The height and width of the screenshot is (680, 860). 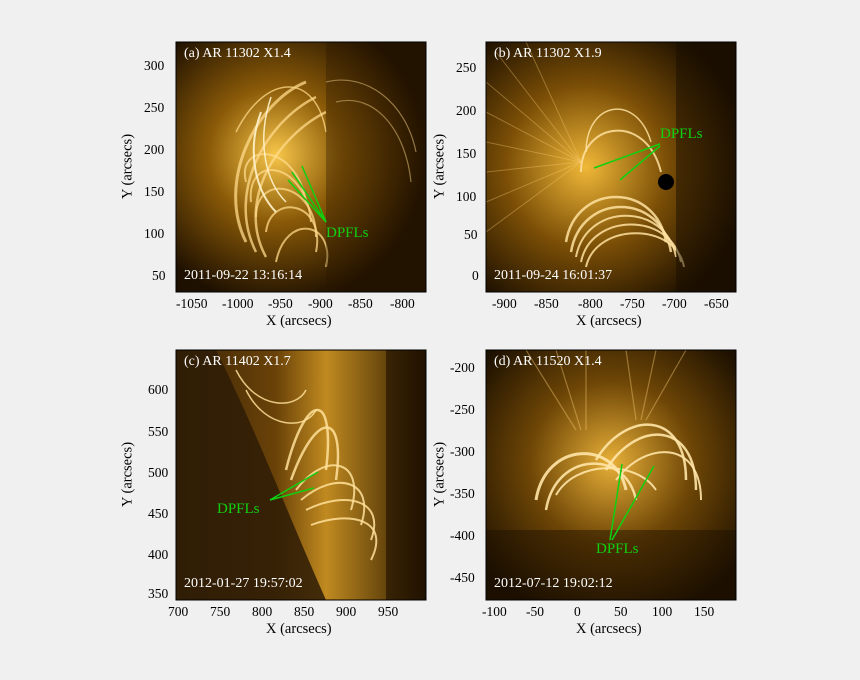 I want to click on panel-a-title: (a) AR 11302 X1.4, so click(x=237, y=53).